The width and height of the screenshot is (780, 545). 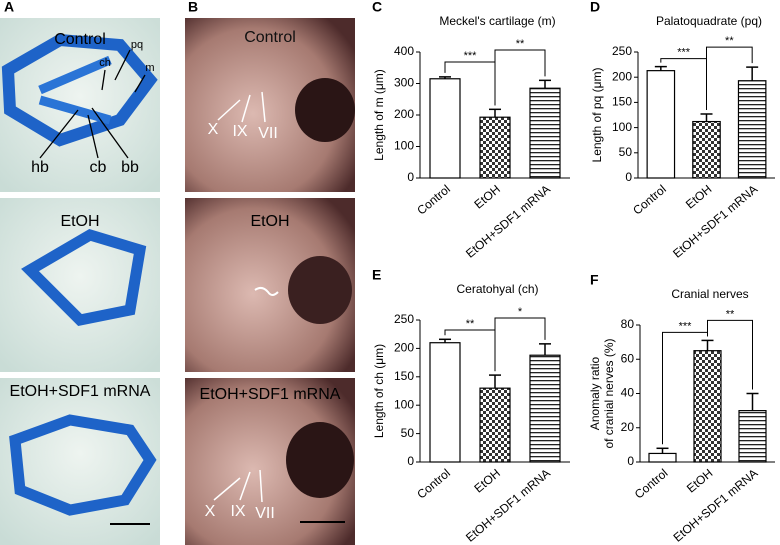 I want to click on photo: Control X IX VII, so click(x=270, y=105).